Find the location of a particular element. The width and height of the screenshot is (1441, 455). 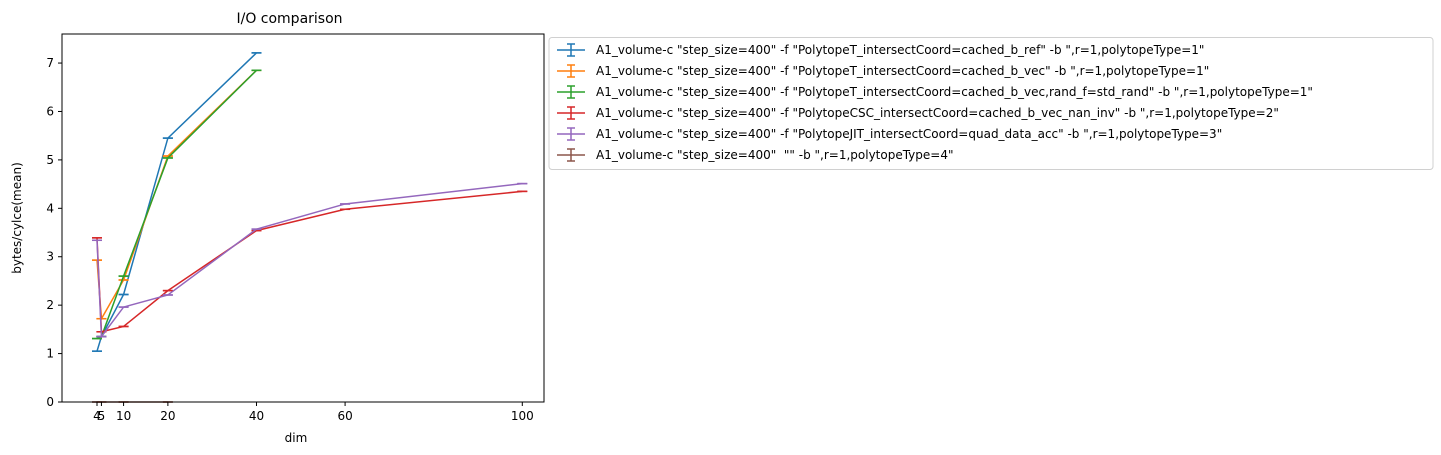

y-tick-label: 2 is located at coordinates (50, 305).